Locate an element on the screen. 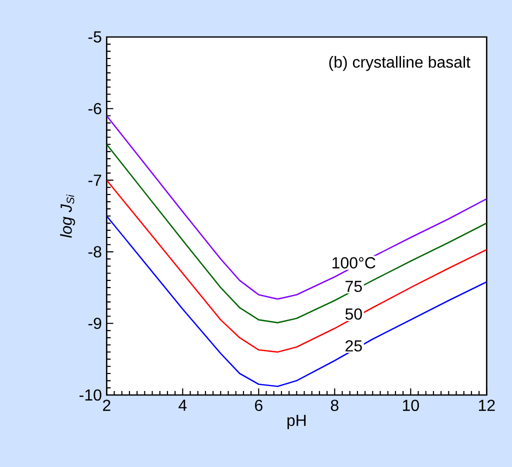 This screenshot has width=512, height=467. x-axis-title: pH is located at coordinates (296, 422).